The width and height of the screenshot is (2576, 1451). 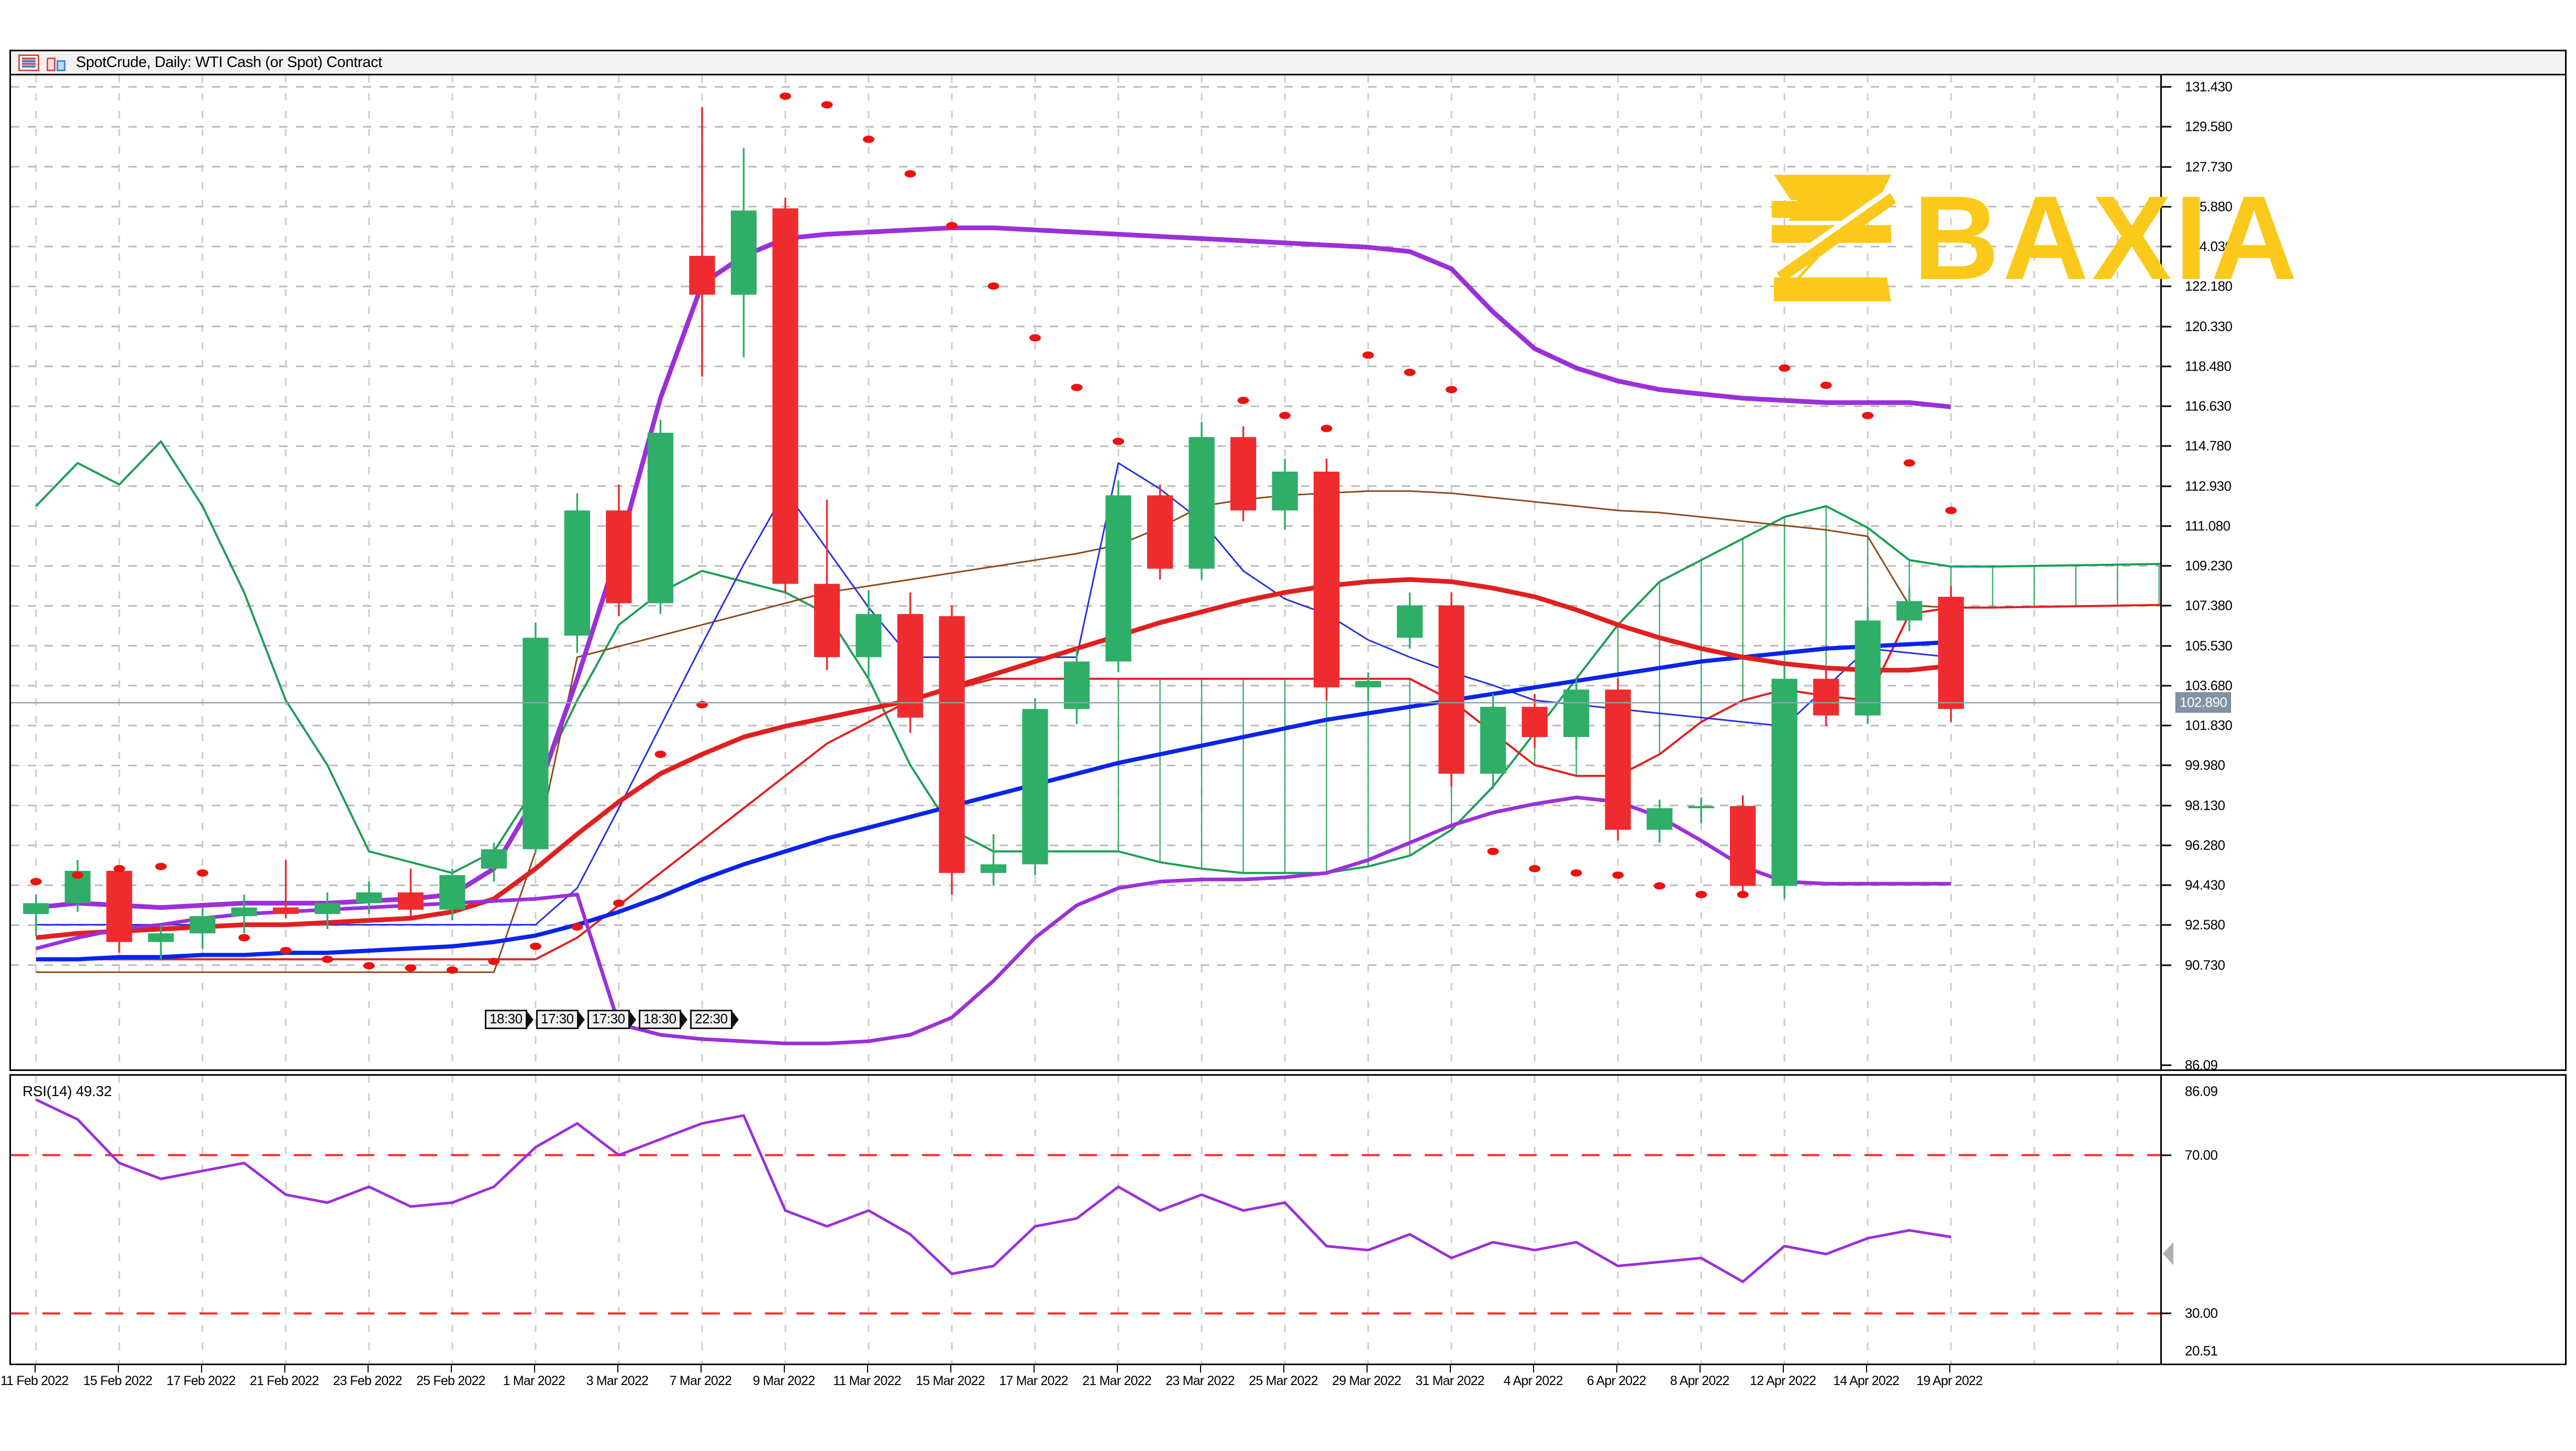 I want to click on date-tick-label: 17 Feb 2022, so click(x=201, y=1381).